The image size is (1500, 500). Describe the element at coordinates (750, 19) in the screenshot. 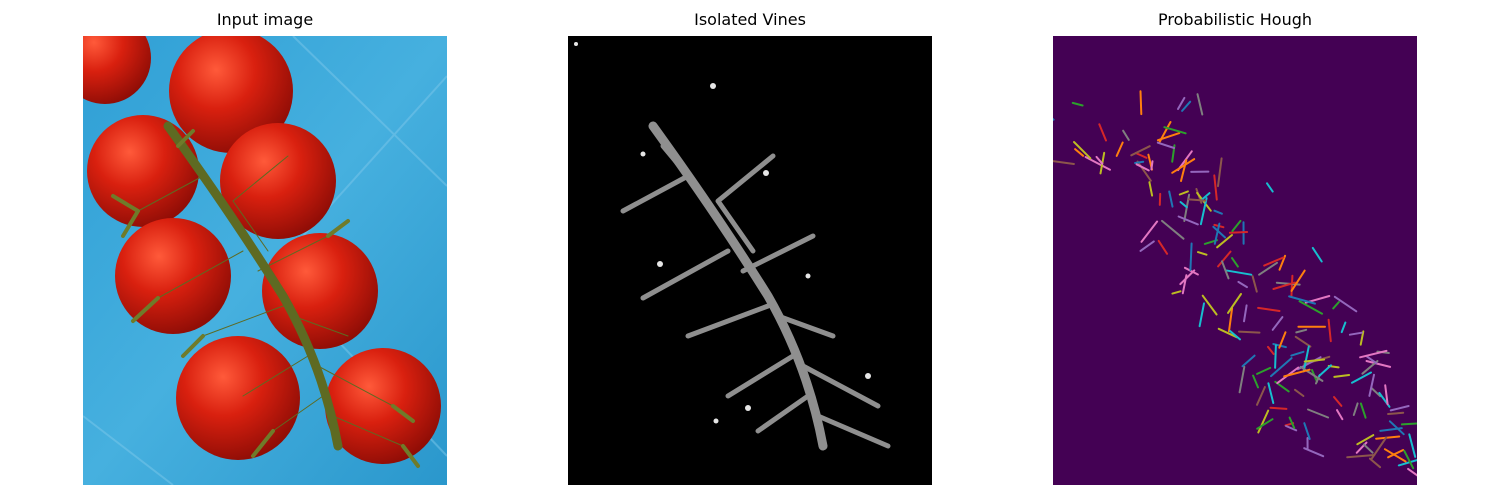

I see `panel-title-isolated-vines: Isolated Vines` at that location.